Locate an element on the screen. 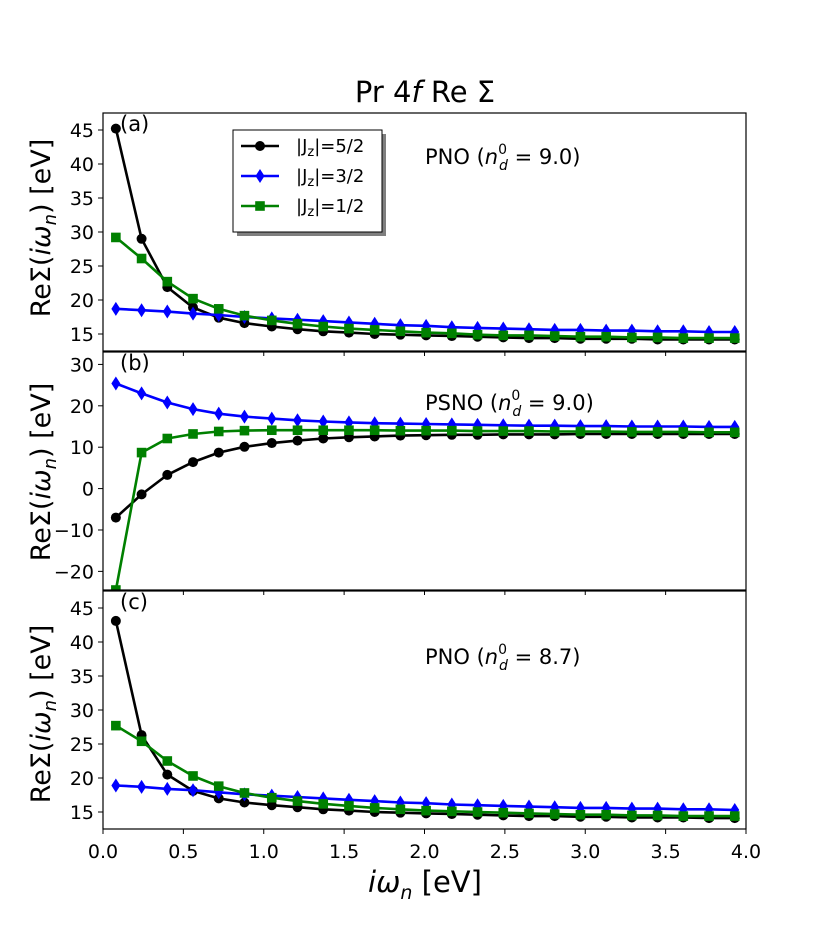 The height and width of the screenshot is (934, 830). x-tick-label: 0.0 is located at coordinates (103, 852).